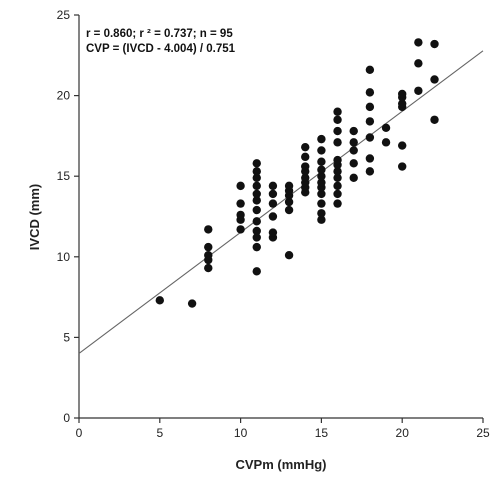 This screenshot has width=500, height=479. I want to click on x-axis-title: CVPm (mmHg), so click(280, 464).